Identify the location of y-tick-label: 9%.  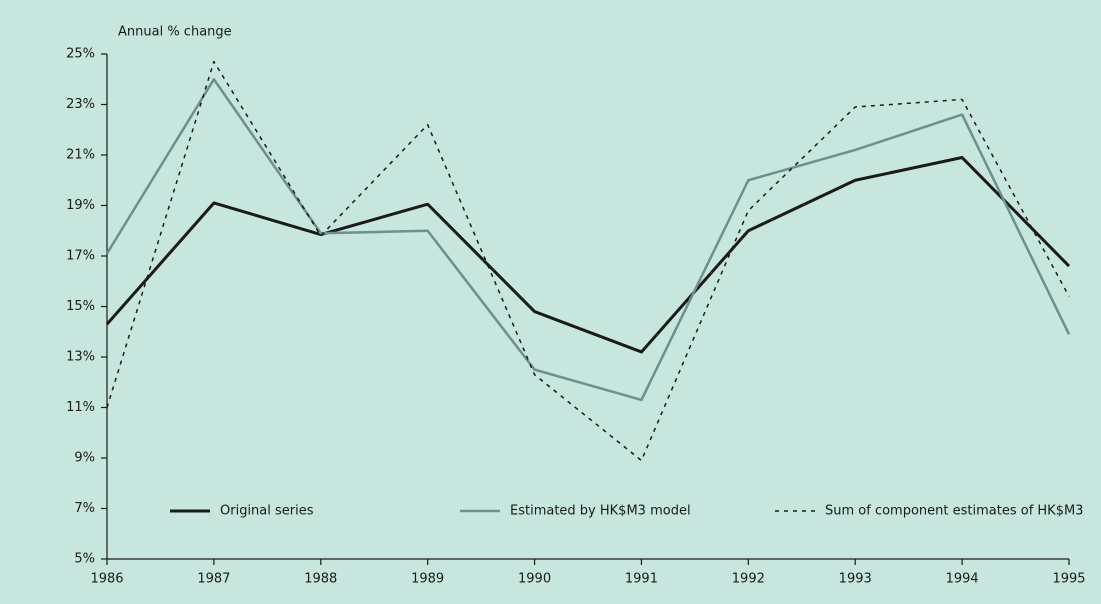
(84, 458).